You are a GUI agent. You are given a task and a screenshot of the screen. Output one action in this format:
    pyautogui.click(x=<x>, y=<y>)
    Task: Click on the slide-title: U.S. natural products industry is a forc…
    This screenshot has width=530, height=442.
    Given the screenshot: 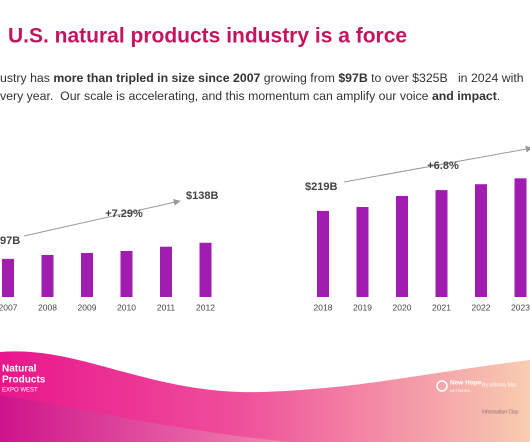 What is the action you would take?
    pyautogui.click(x=207, y=36)
    